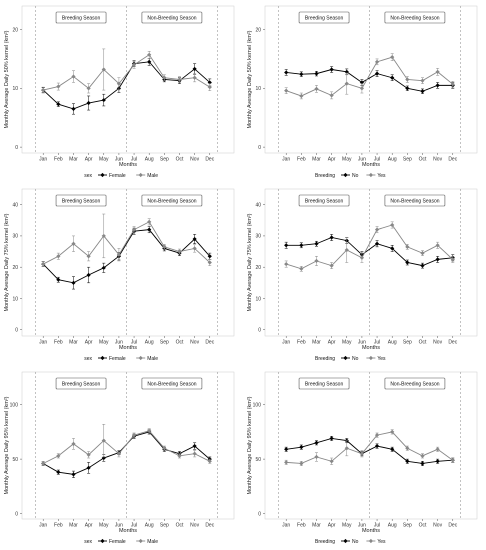  What do you see at coordinates (152, 542) in the screenshot?
I see `legend-label: Male` at bounding box center [152, 542].